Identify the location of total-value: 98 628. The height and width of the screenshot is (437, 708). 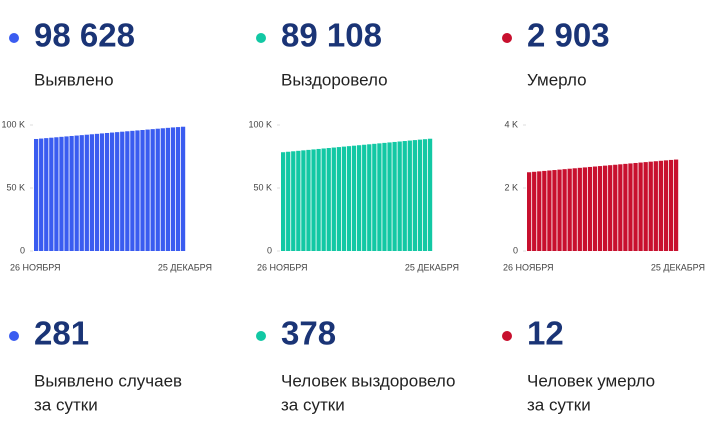
(84, 35).